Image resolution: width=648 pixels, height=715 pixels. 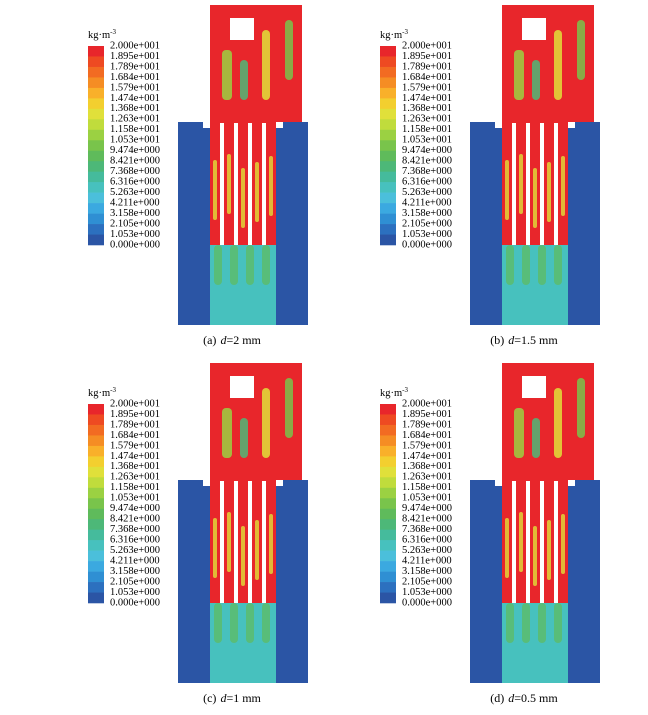 I want to click on caption-label: (c), so click(x=209, y=698).